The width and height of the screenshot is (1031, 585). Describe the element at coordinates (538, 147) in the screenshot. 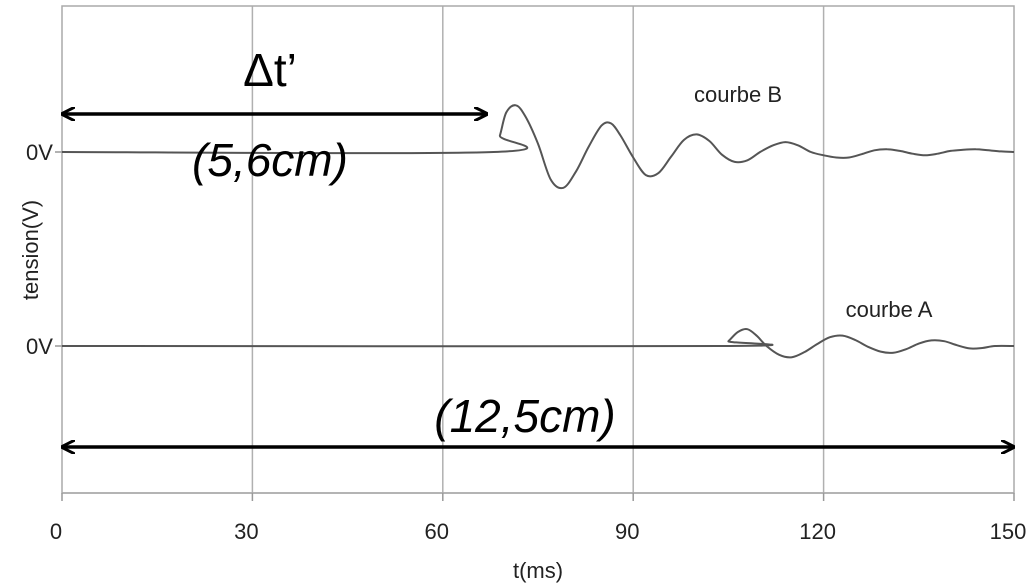

I see `series-line-courbe-B` at that location.